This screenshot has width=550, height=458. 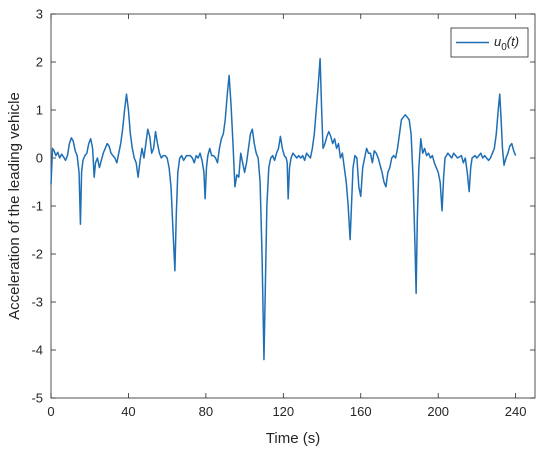 What do you see at coordinates (206, 411) in the screenshot?
I see `x-tick-label: 80` at bounding box center [206, 411].